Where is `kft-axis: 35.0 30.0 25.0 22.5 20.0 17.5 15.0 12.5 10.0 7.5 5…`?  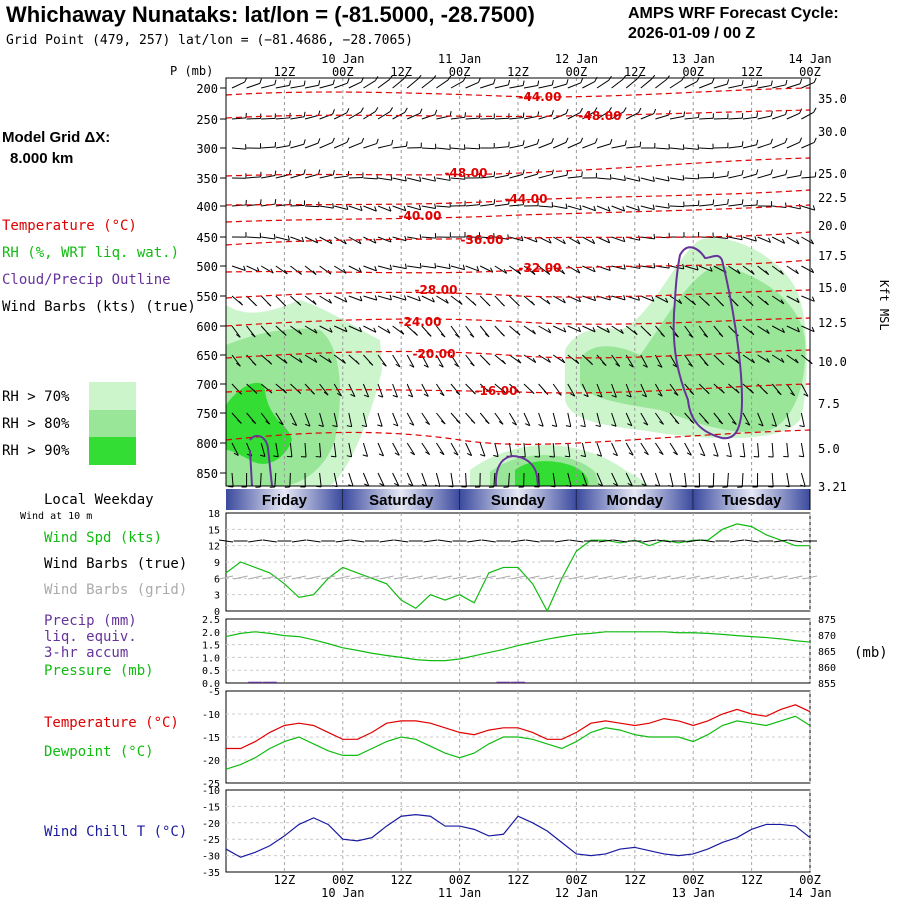 kft-axis: 35.0 30.0 25.0 22.5 20.0 17.5 15.0 12.5 10.0 7.5 5… is located at coordinates (832, 293).